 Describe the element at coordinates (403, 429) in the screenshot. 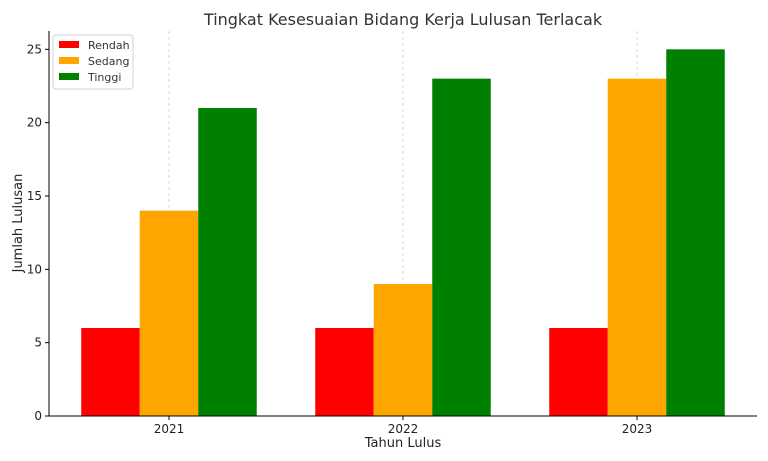

I see `x-tick-label: 2022` at that location.